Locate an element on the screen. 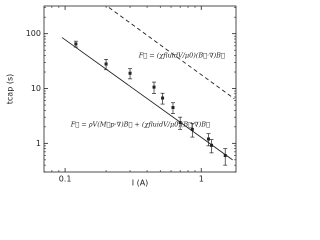 This screenshot has width=320, height=240. y-tick-label: 100 is located at coordinates (33, 33).